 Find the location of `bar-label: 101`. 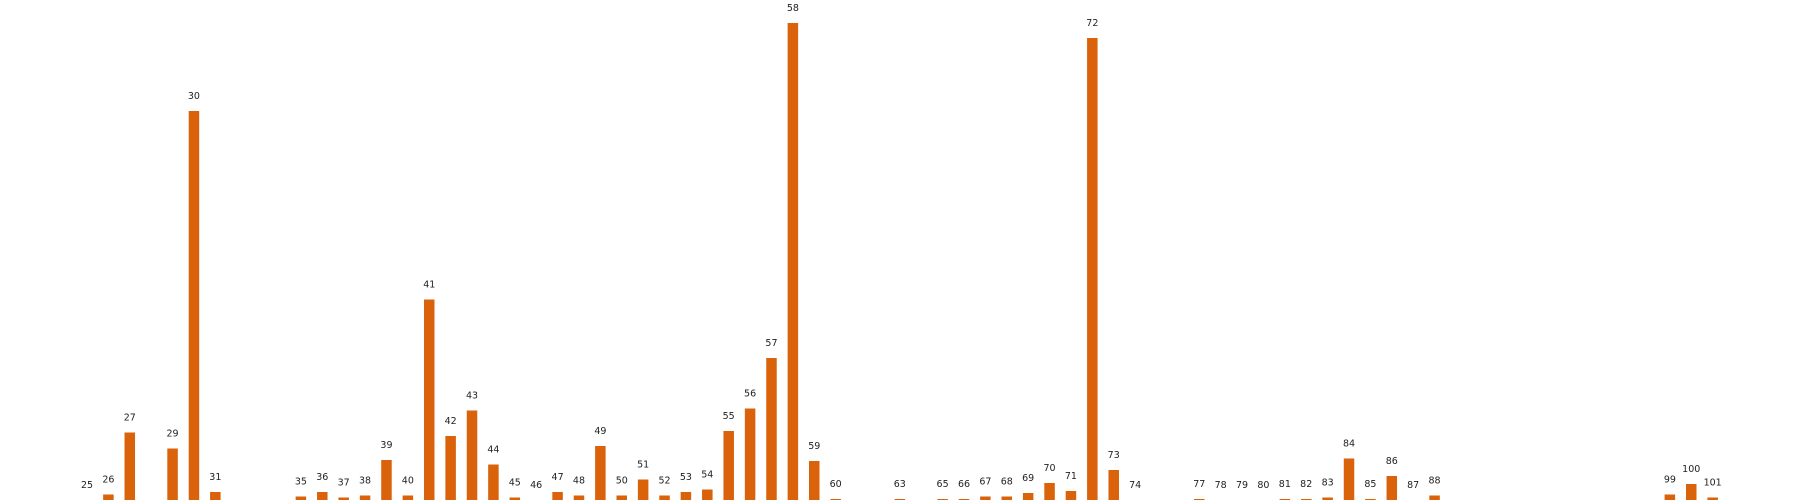

bar-label: 101 is located at coordinates (1713, 483).